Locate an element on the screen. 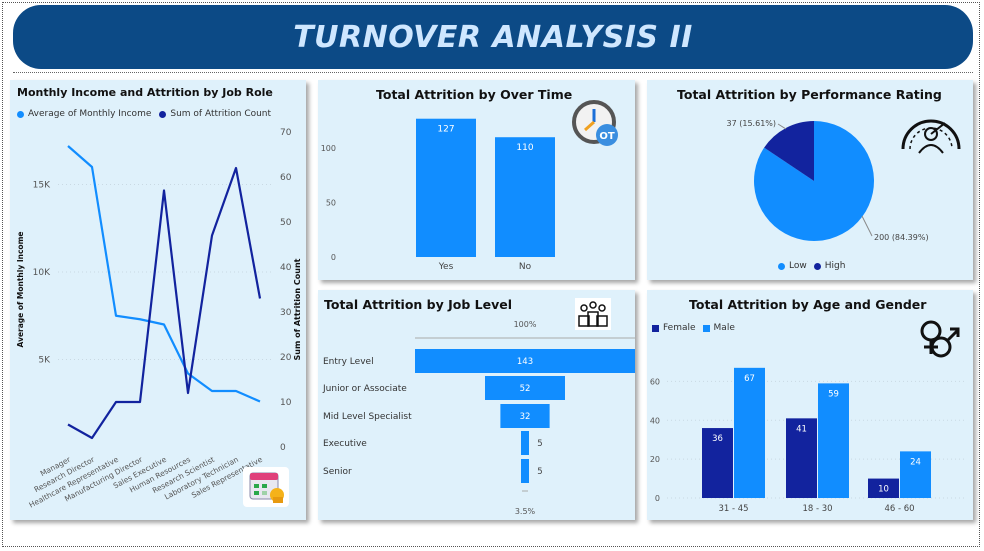 The width and height of the screenshot is (984, 551). performance-chart: 200 (84.39%) 37 (15.61%) is located at coordinates (810, 180).